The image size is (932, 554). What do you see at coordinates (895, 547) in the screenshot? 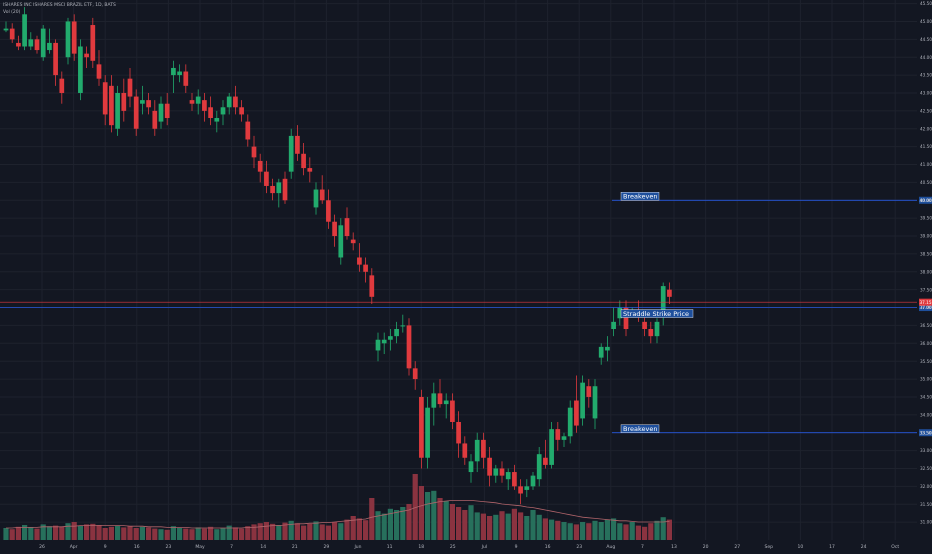
I see `x-tick-label: Oct` at bounding box center [895, 547].